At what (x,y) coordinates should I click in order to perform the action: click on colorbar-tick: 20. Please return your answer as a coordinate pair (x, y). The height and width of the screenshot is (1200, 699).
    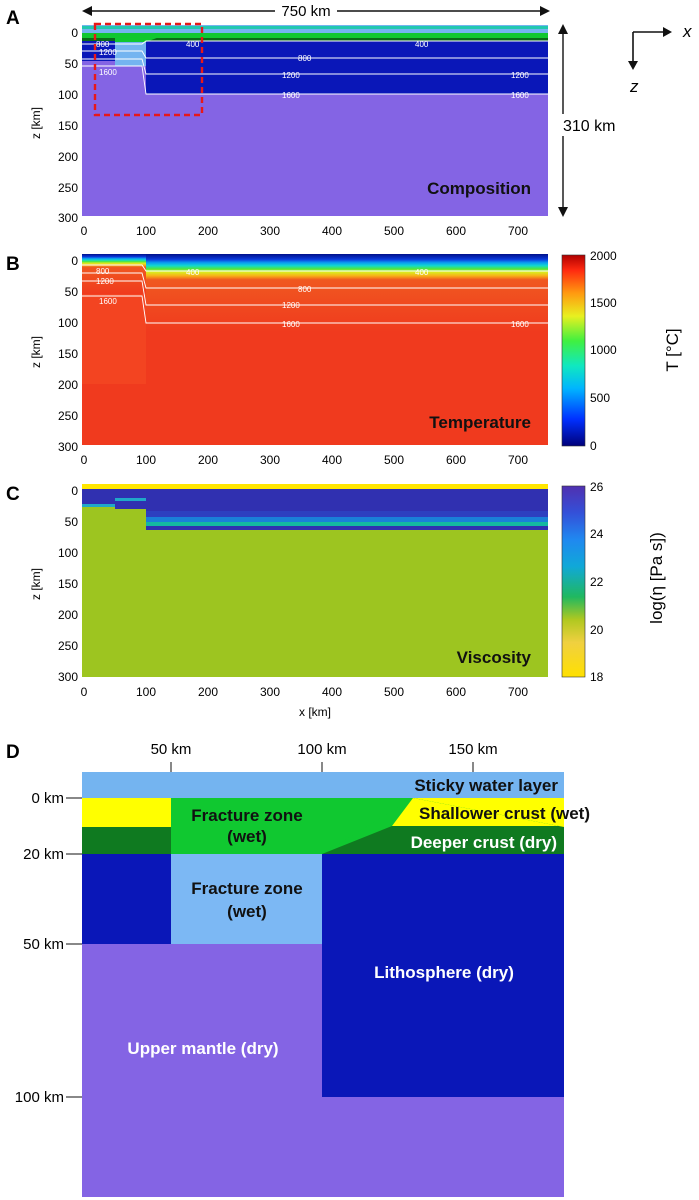
    Looking at the image, I should click on (597, 630).